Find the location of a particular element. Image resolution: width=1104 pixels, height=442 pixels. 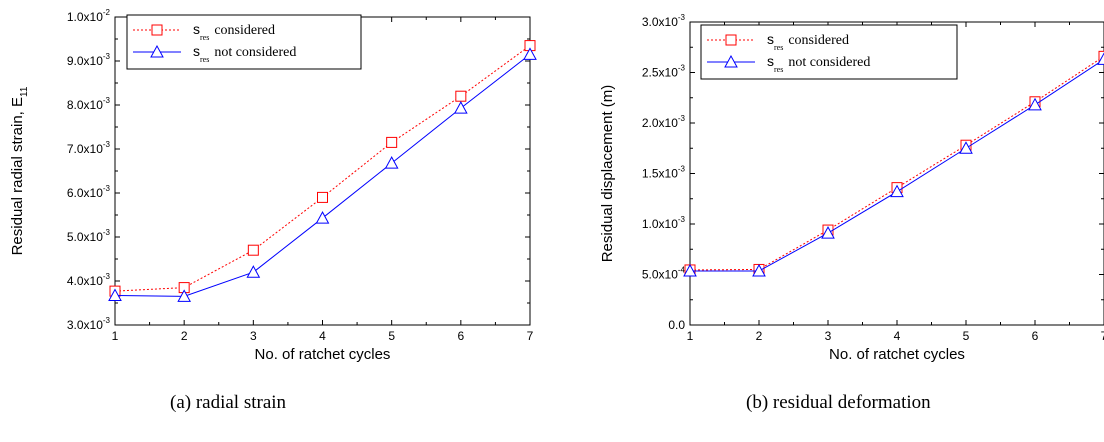

y-tick-mantissa: 9.0x10 is located at coordinates (85, 61).